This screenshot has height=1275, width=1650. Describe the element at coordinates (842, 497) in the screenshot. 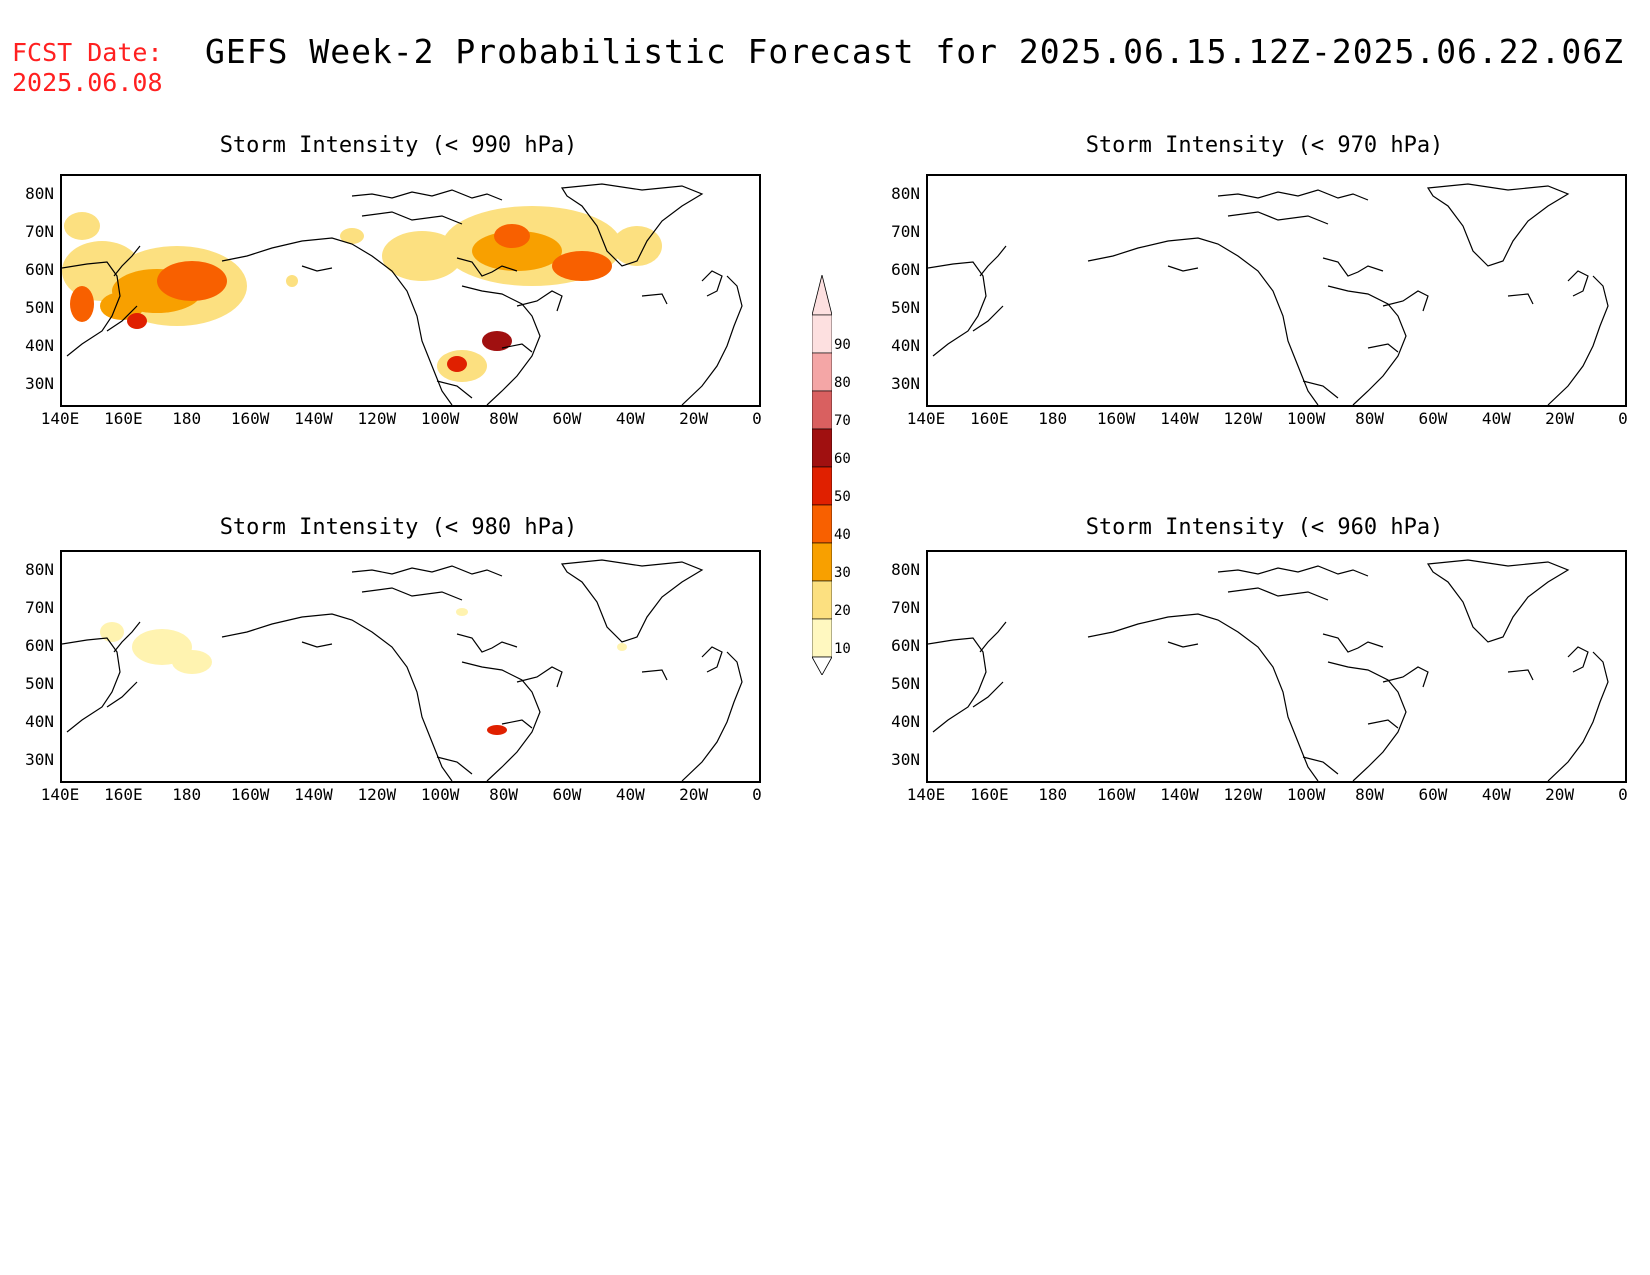

I see `colorbar-label: 50` at that location.